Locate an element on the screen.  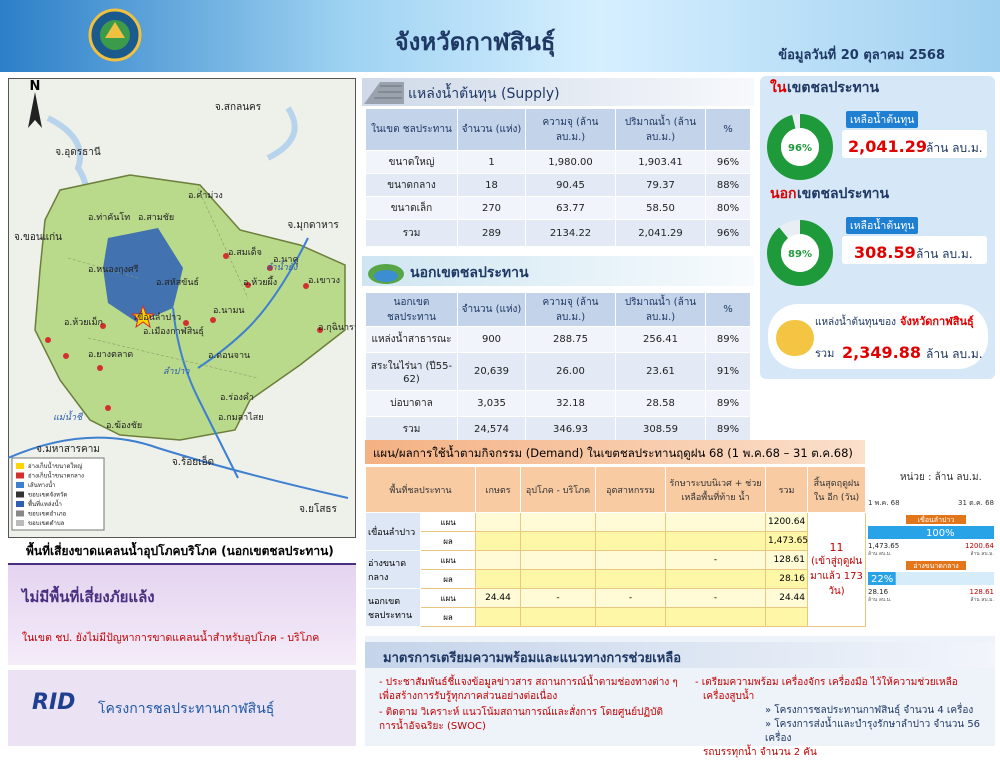
district-label: อ.กุฉินารายณ์ is located at coordinates (337, 327).